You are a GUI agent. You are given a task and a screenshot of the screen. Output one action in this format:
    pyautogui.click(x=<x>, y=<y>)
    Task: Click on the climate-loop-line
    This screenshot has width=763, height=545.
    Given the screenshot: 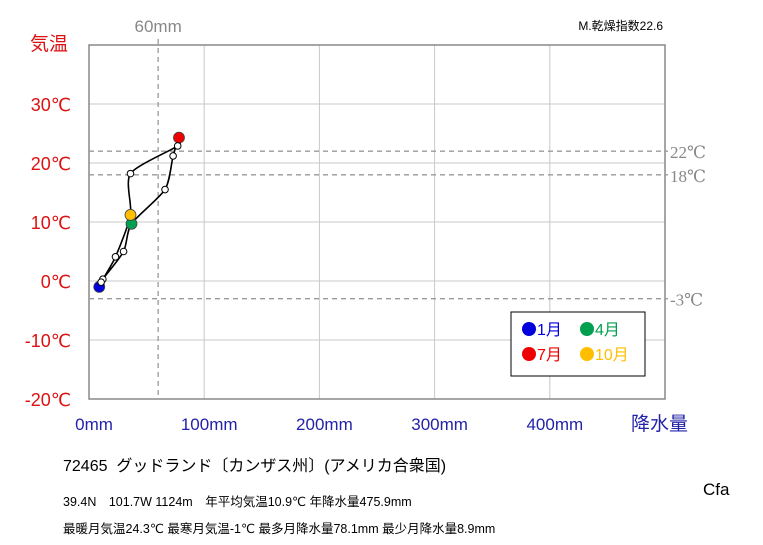 What is the action you would take?
    pyautogui.click(x=140, y=212)
    